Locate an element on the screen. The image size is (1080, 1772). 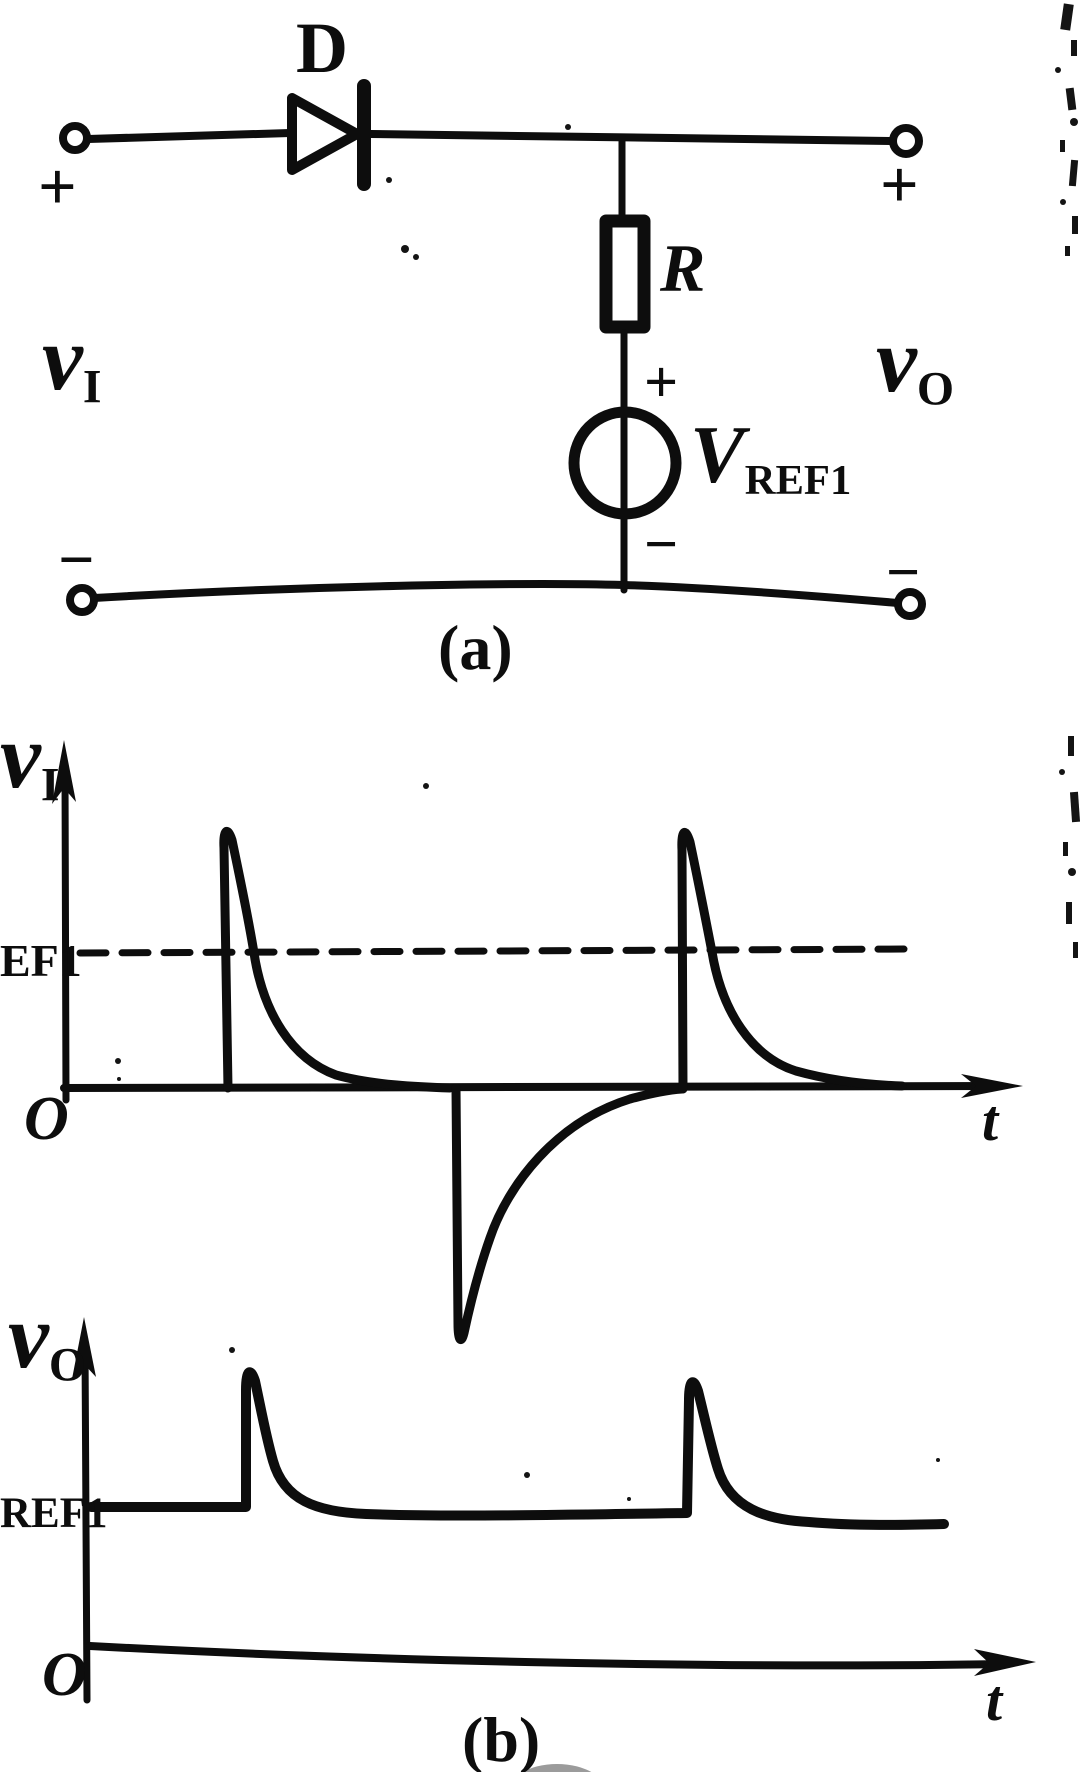
panel-a-caption: (a) is located at coordinates (475, 647).